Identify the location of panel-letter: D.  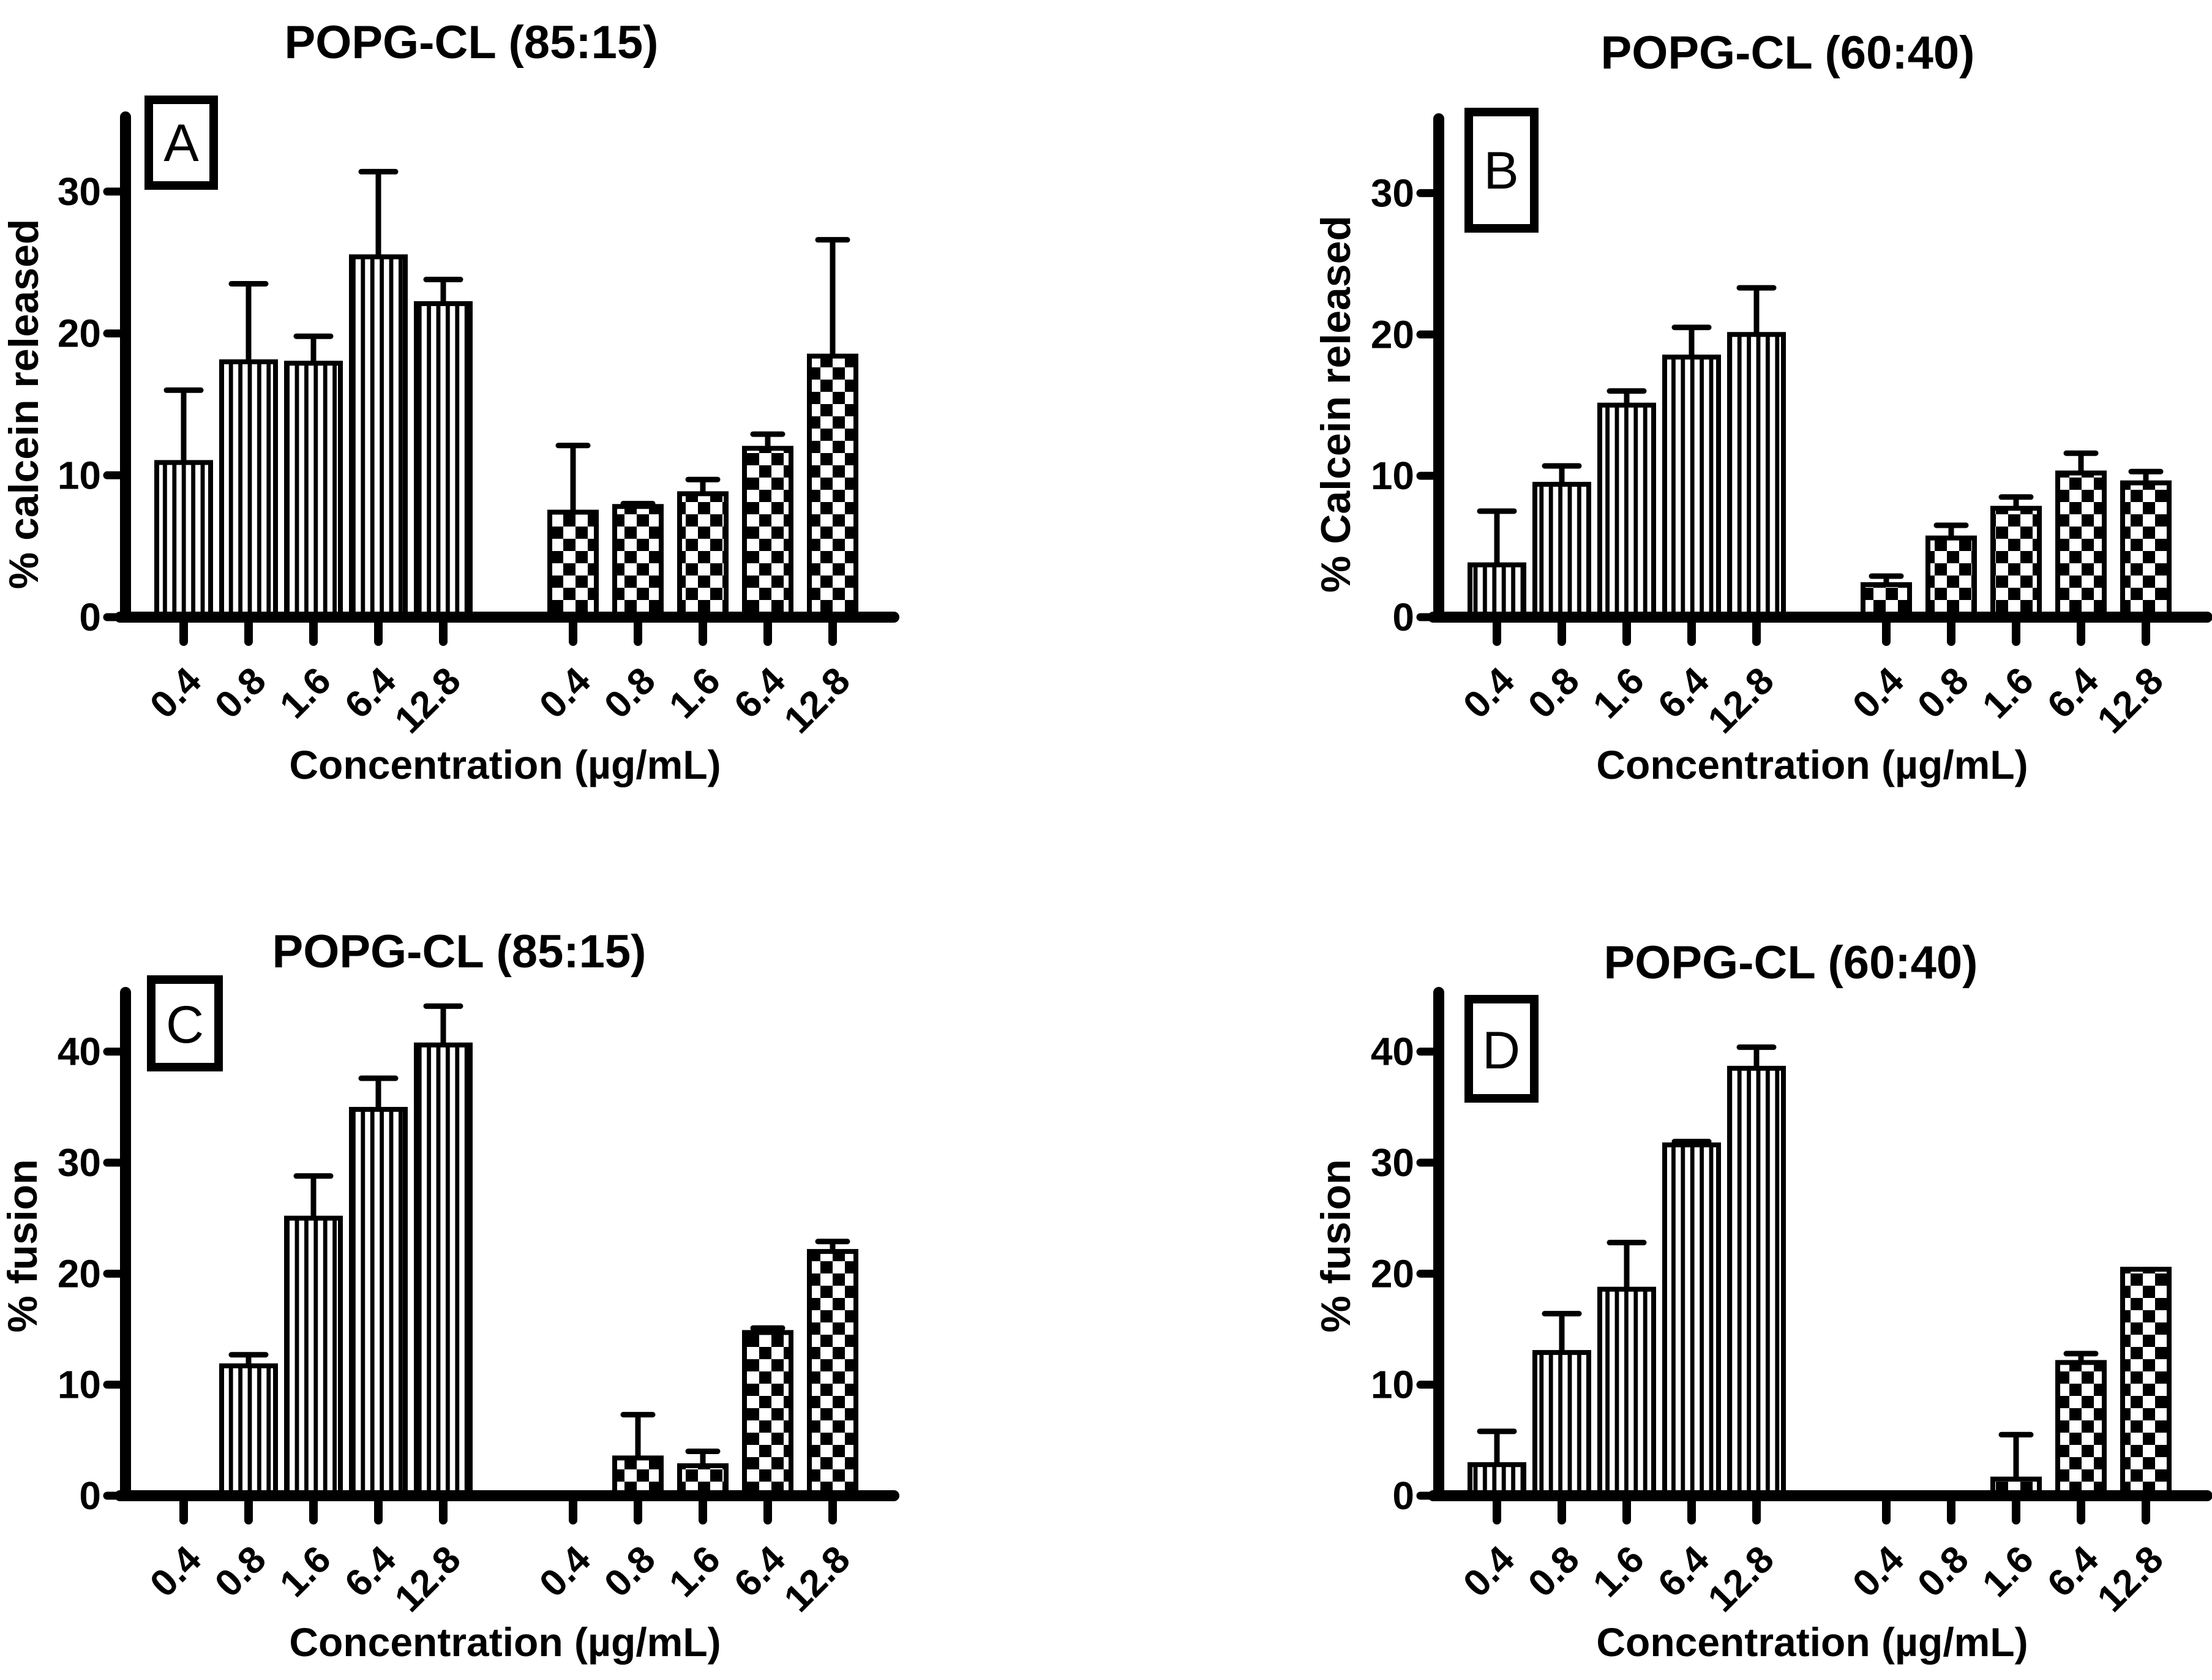
(1501, 1050).